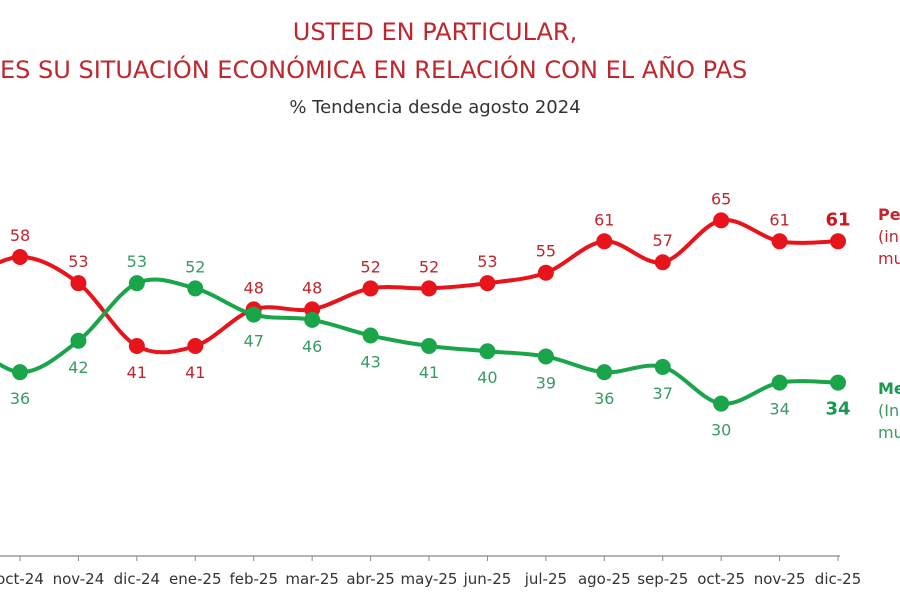 Image resolution: width=900 pixels, height=600 pixels. What do you see at coordinates (545, 579) in the screenshot?
I see `x-tick-label: jul-25` at bounding box center [545, 579].